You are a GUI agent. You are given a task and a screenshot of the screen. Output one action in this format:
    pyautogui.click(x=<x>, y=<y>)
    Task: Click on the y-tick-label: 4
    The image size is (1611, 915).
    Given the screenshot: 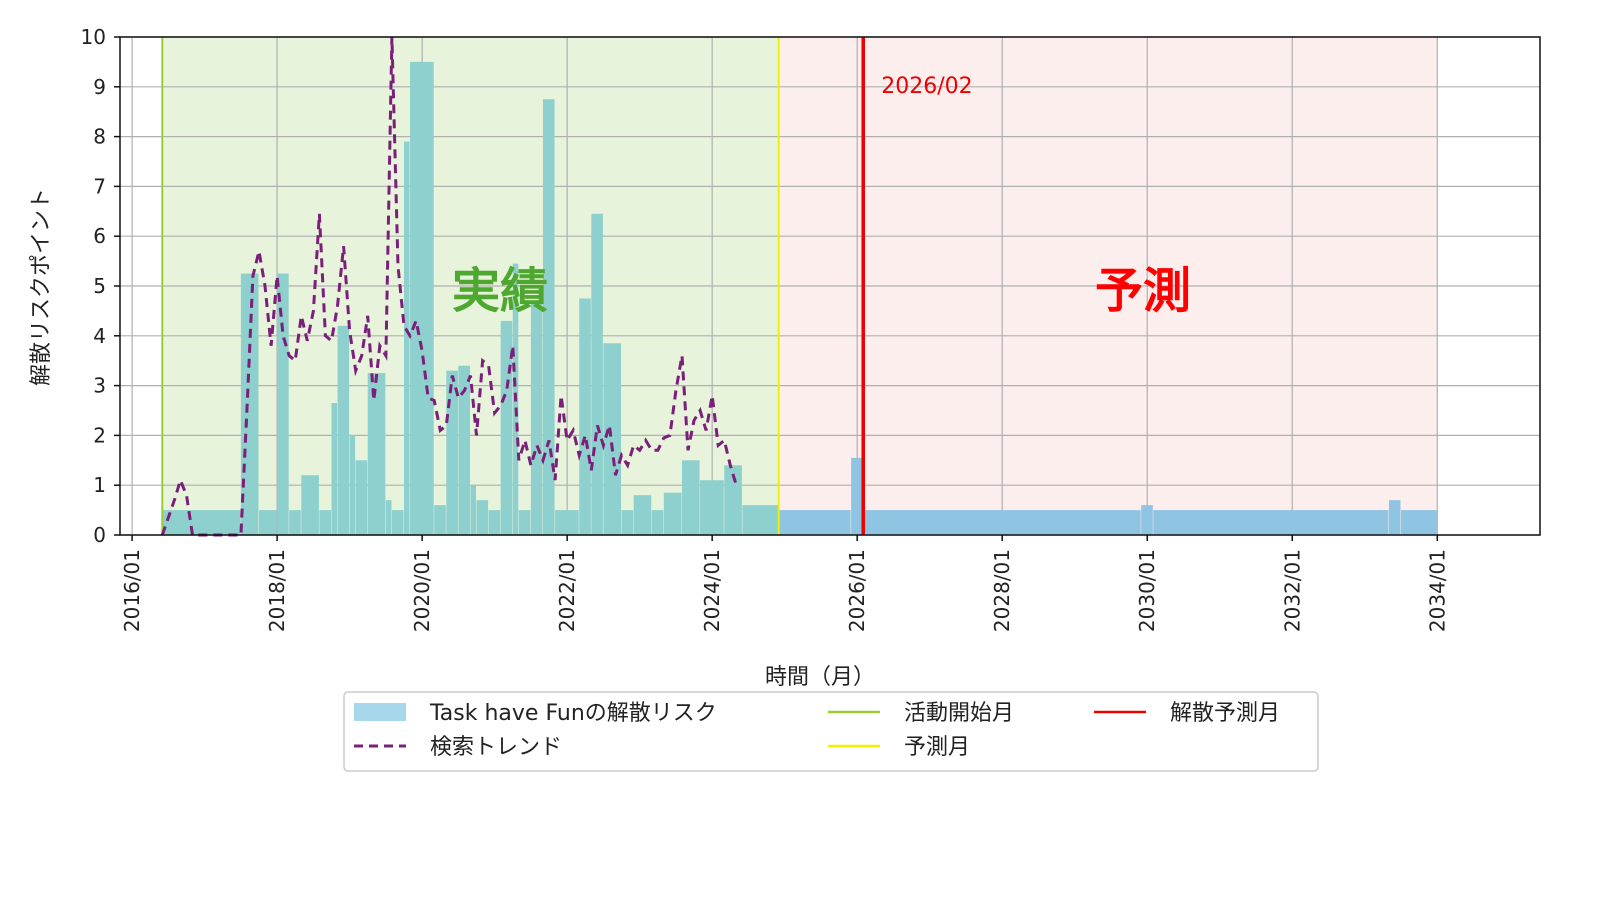 What is the action you would take?
    pyautogui.click(x=99, y=336)
    